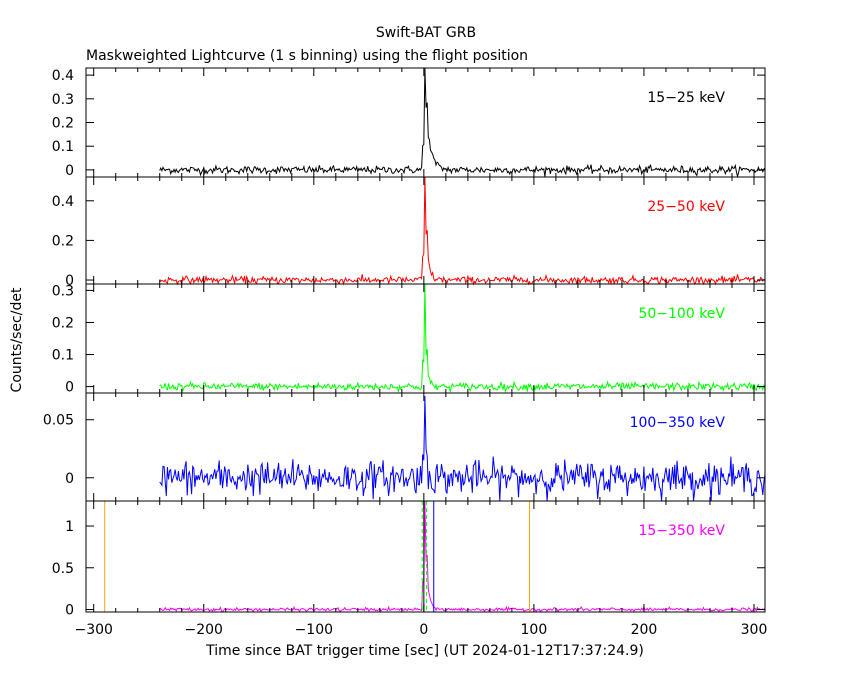 This screenshot has height=680, width=850. What do you see at coordinates (63, 291) in the screenshot?
I see `y-tick-label-2-3: 0.3` at bounding box center [63, 291].